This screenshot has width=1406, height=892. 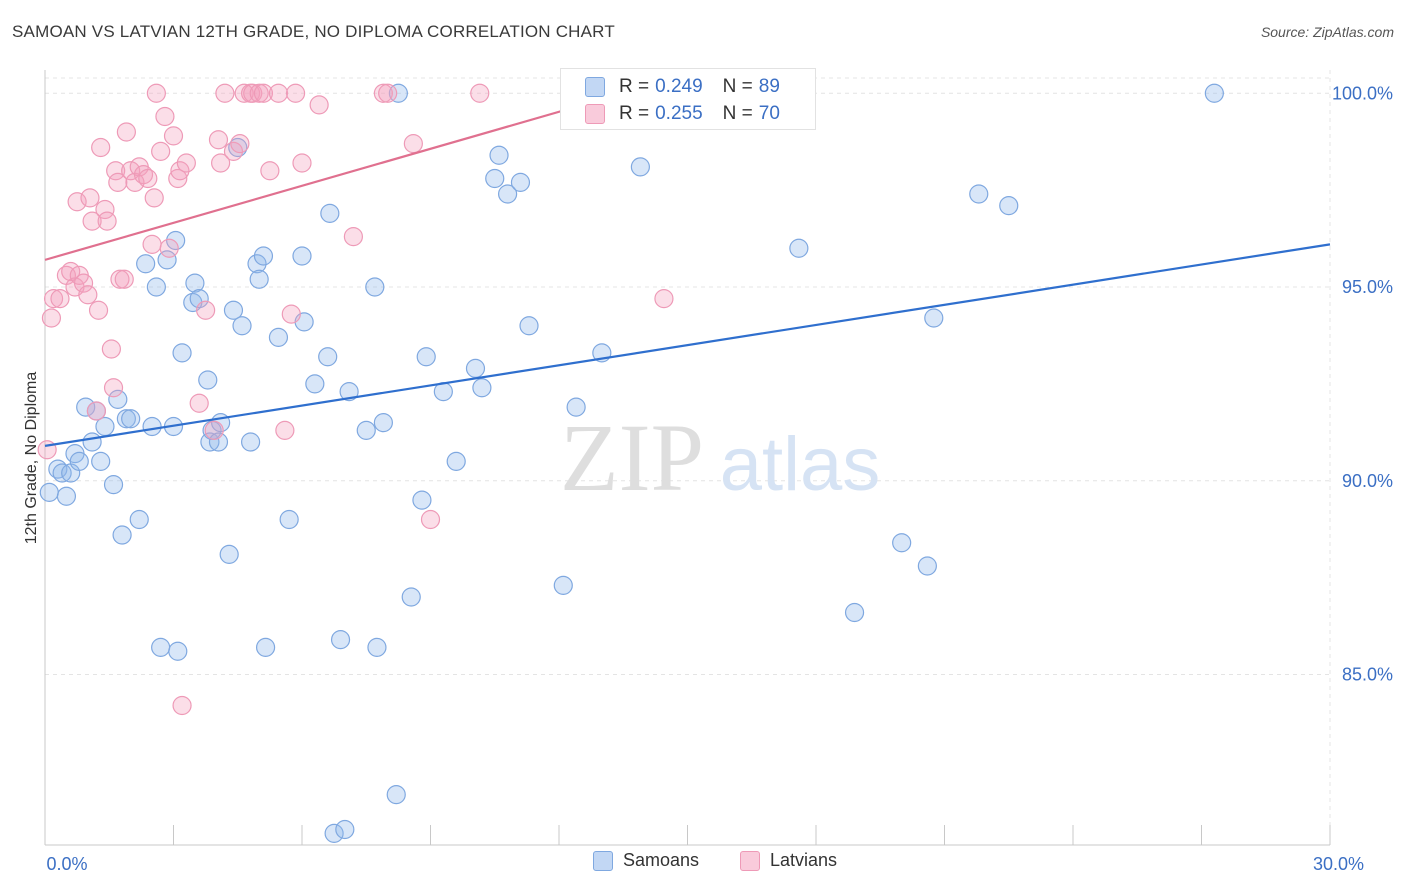 What do you see at coordinates (679, 86) in the screenshot?
I see `stats-r-value: 0.249` at bounding box center [679, 86].